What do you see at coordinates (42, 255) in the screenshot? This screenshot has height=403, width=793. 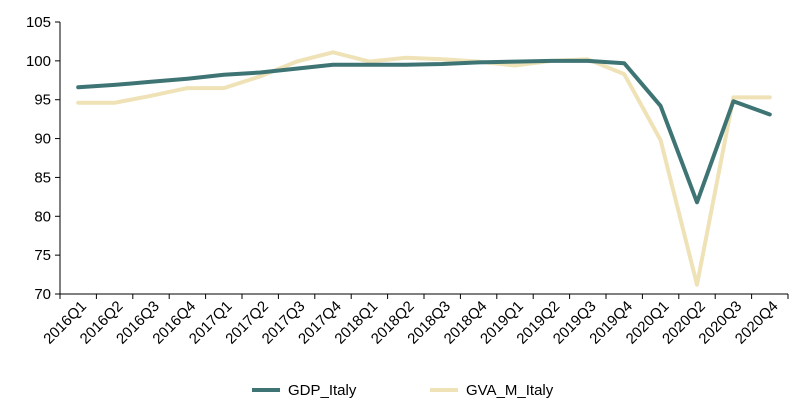 I see `y-tick-label: 75` at bounding box center [42, 255].